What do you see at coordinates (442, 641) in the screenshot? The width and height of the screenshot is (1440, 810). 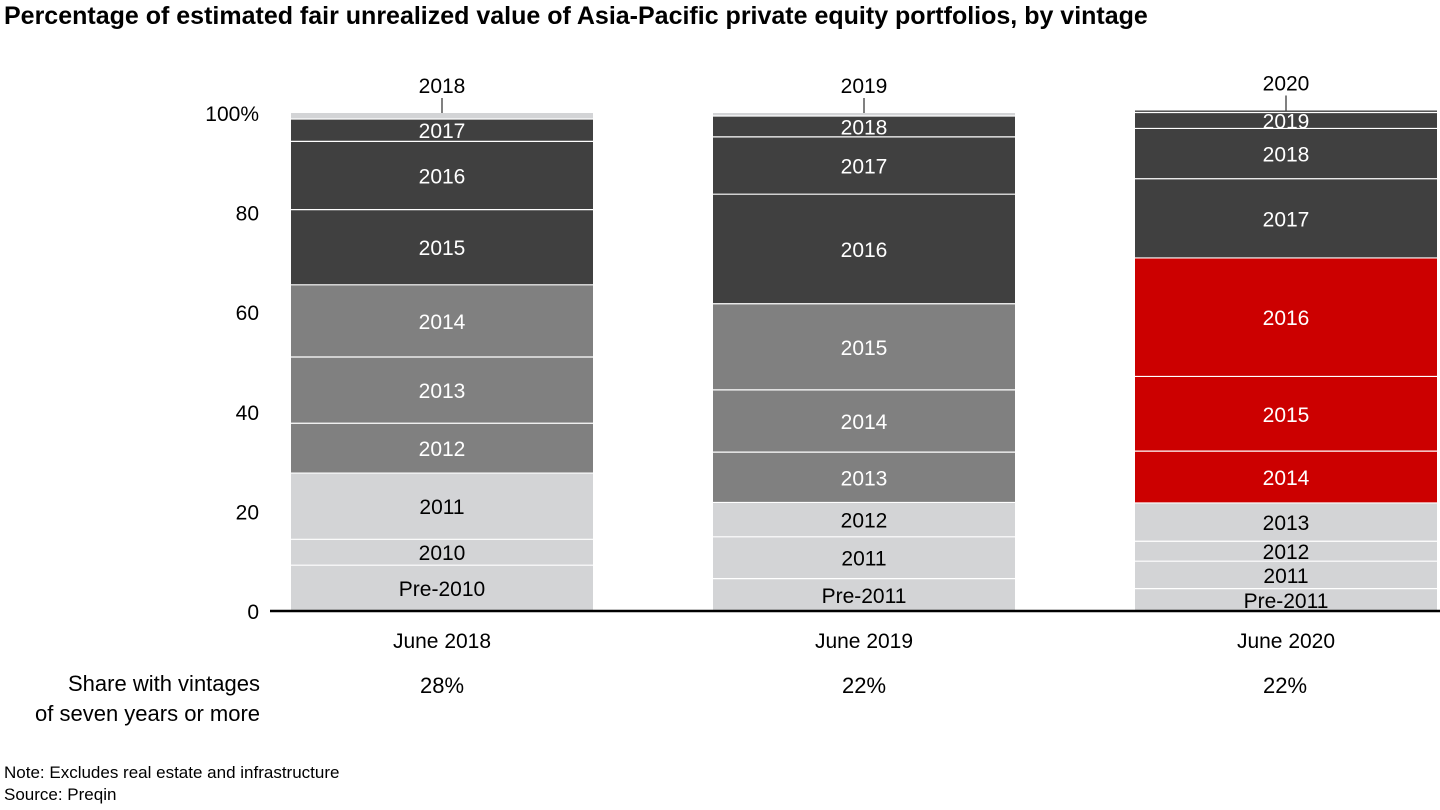 I see `x-category-label: June 2018` at bounding box center [442, 641].